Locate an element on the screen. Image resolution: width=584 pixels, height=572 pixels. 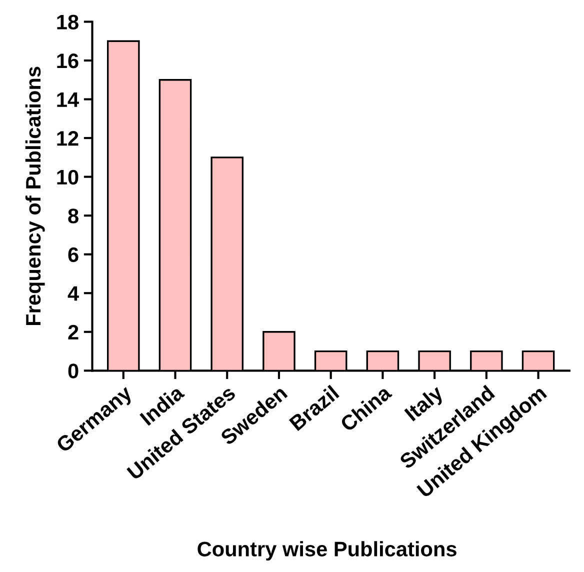
y-tick-label: 8 is located at coordinates (73, 216).